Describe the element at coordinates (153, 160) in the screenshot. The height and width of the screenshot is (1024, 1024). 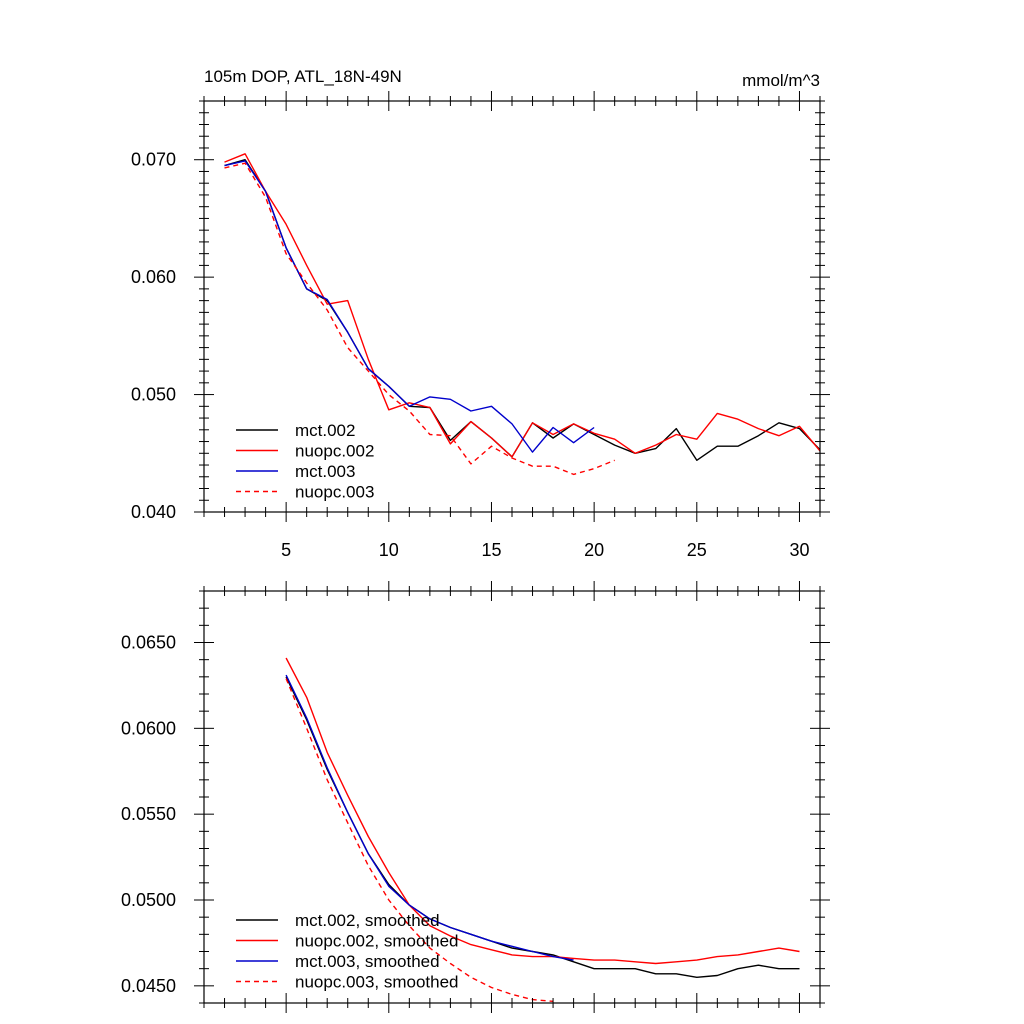
I see `y-tick-label: 0.070` at that location.